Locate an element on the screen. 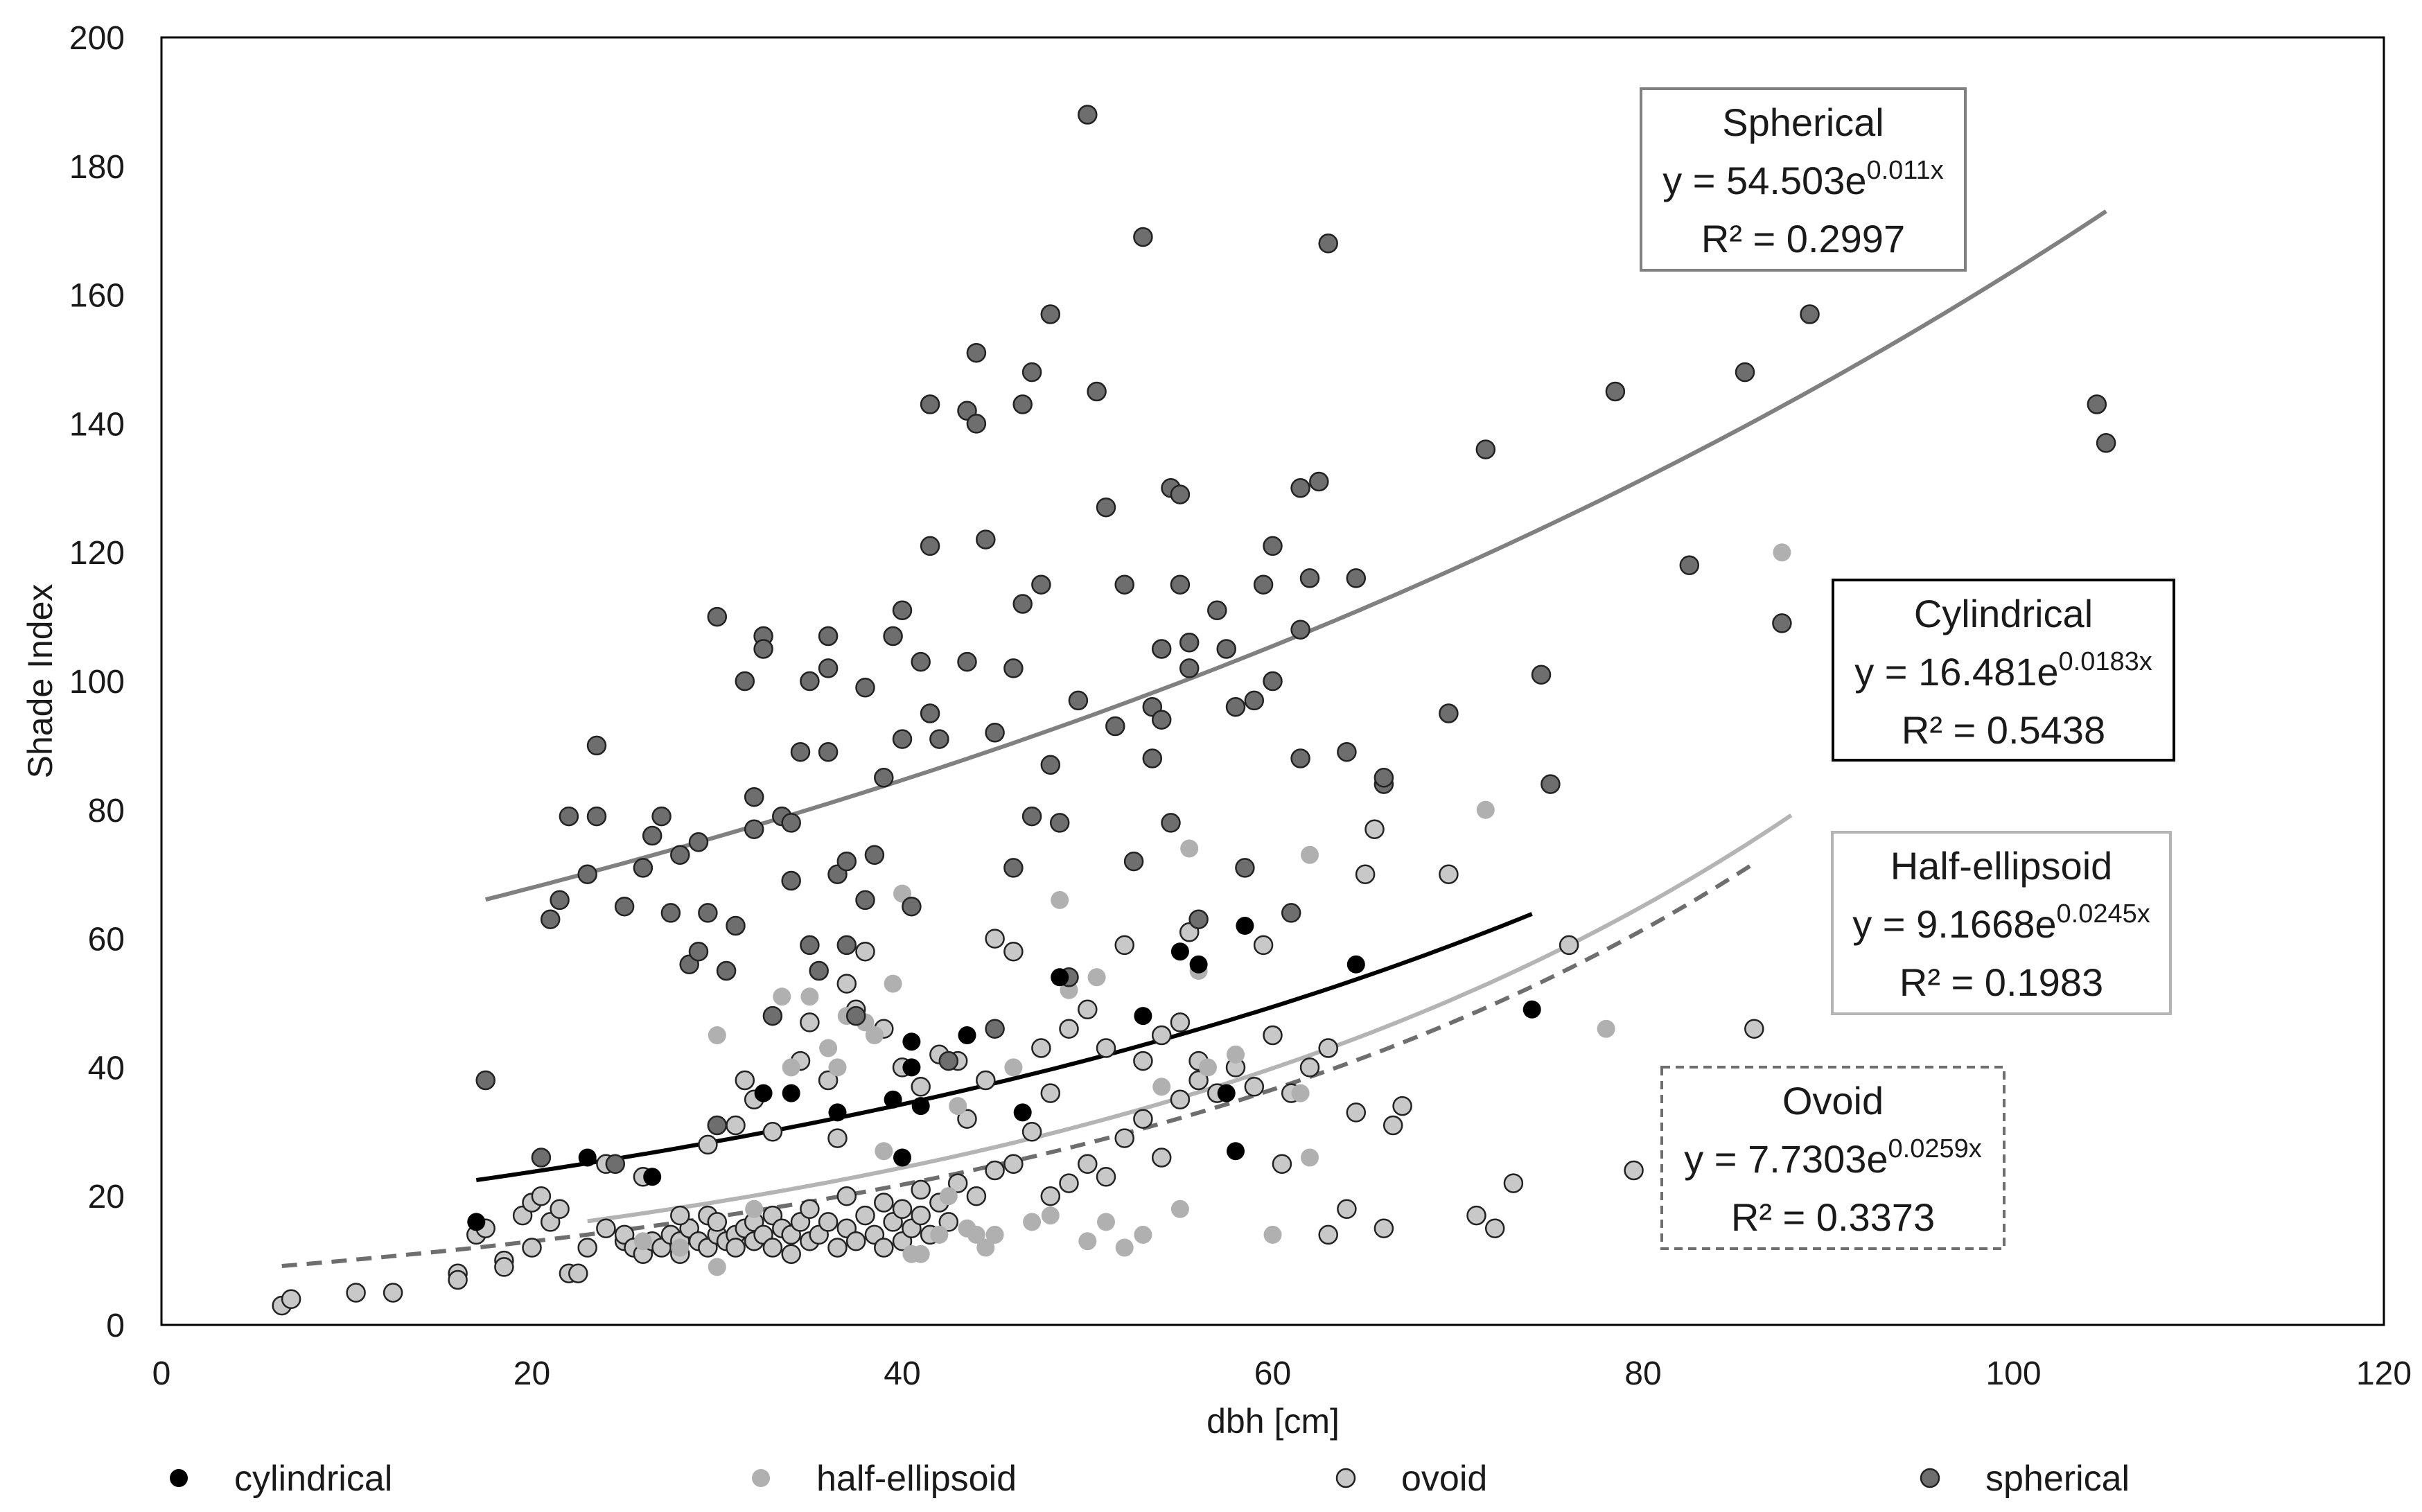 The image size is (2422, 1512). equation-title: Ovoid is located at coordinates (1833, 1101).